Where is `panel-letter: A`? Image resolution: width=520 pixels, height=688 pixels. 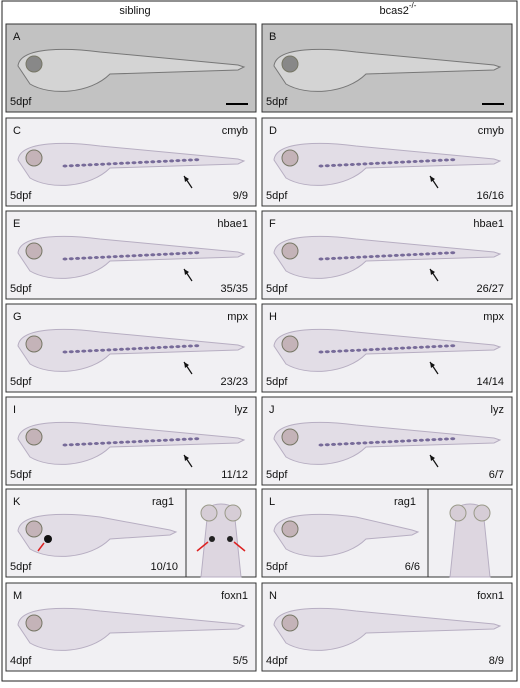 panel-letter: A is located at coordinates (17, 37).